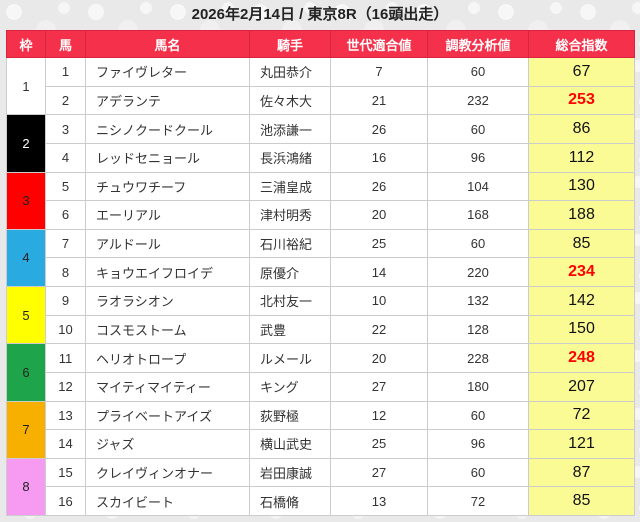  I want to click on horse-number-cell: 4, so click(65, 157).